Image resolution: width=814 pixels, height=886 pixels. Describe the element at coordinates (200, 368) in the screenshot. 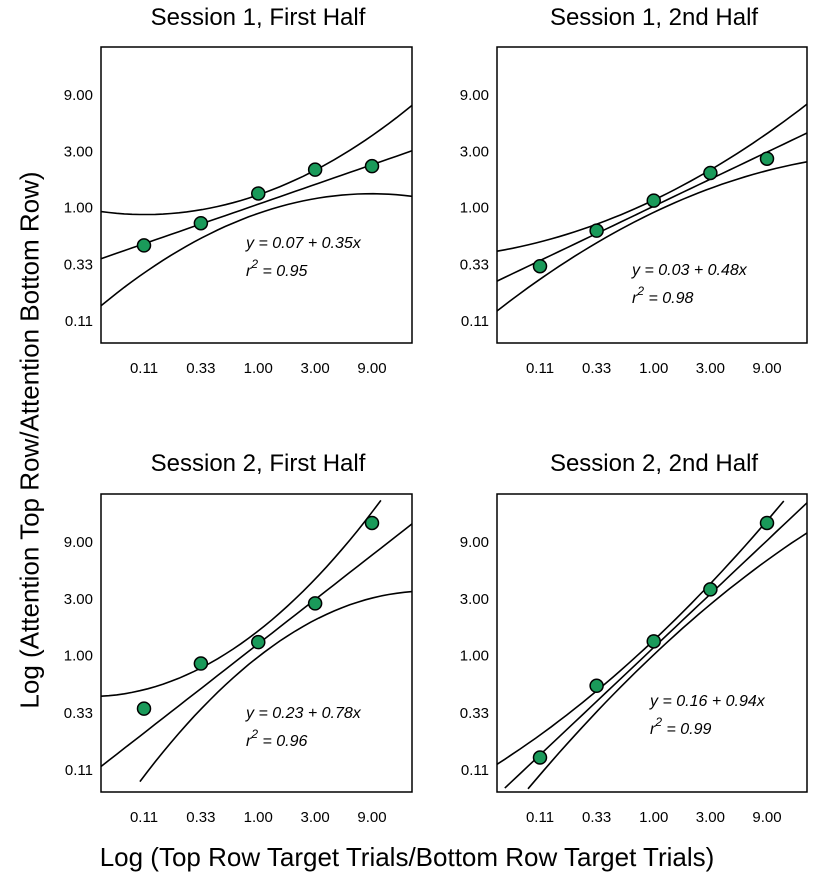

I see `panel-1-x-tick-label: 0.33` at that location.